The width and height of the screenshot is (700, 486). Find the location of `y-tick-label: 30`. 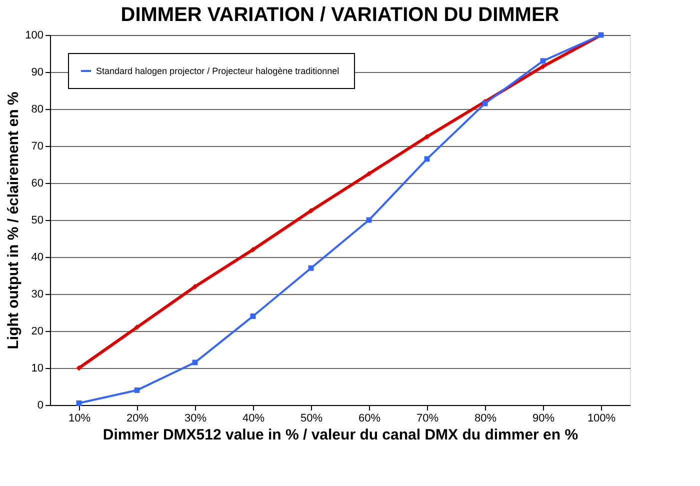

y-tick-label: 30 is located at coordinates (37, 294).